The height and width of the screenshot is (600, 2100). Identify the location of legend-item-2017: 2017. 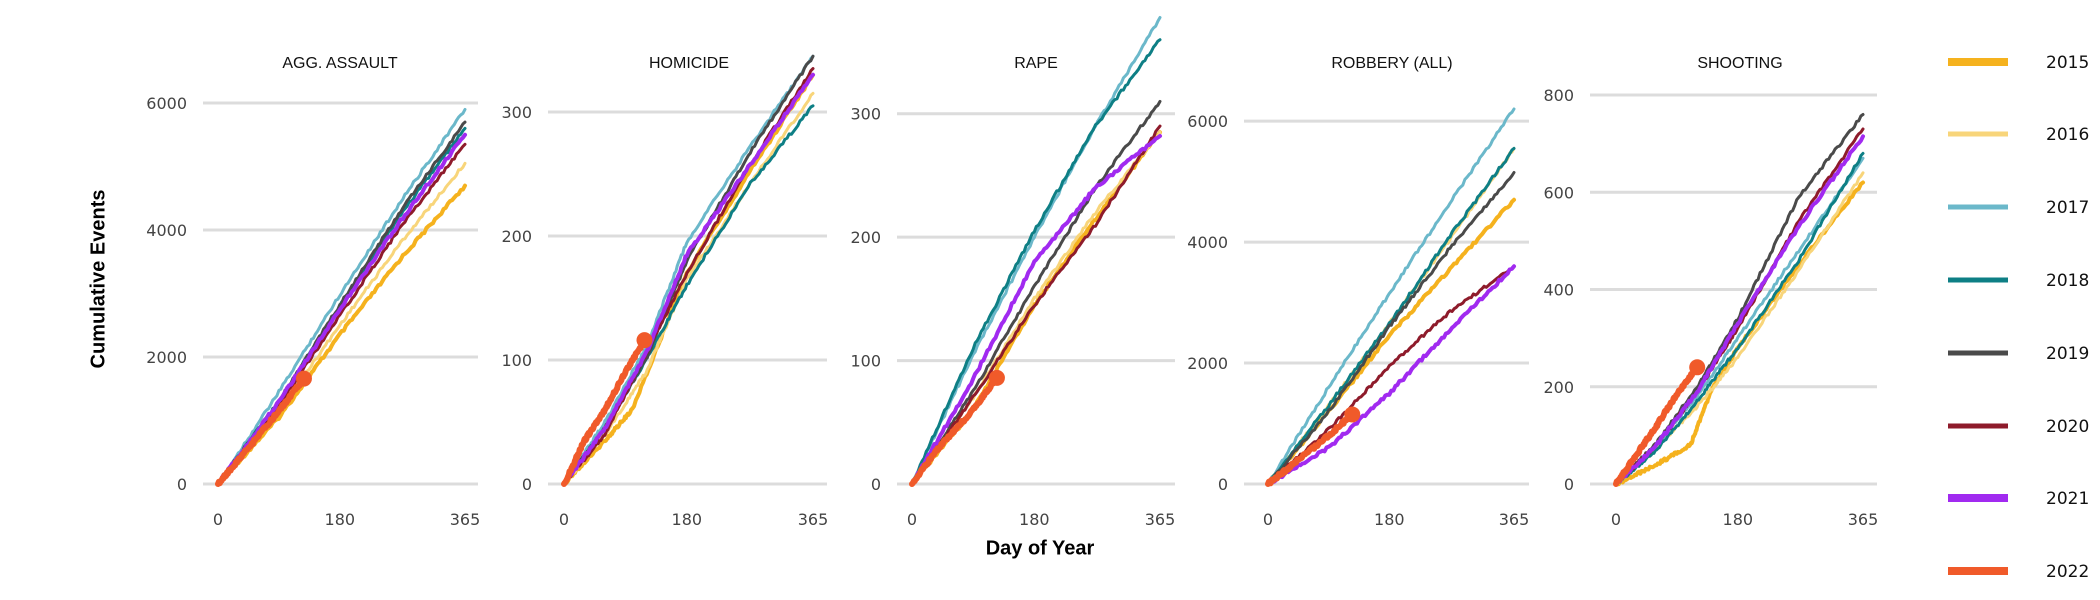
(2018, 208).